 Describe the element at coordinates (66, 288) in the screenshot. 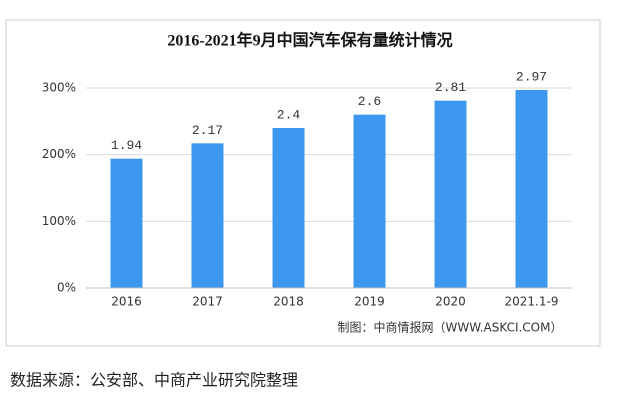

I see `y-tick-label: 0%` at that location.